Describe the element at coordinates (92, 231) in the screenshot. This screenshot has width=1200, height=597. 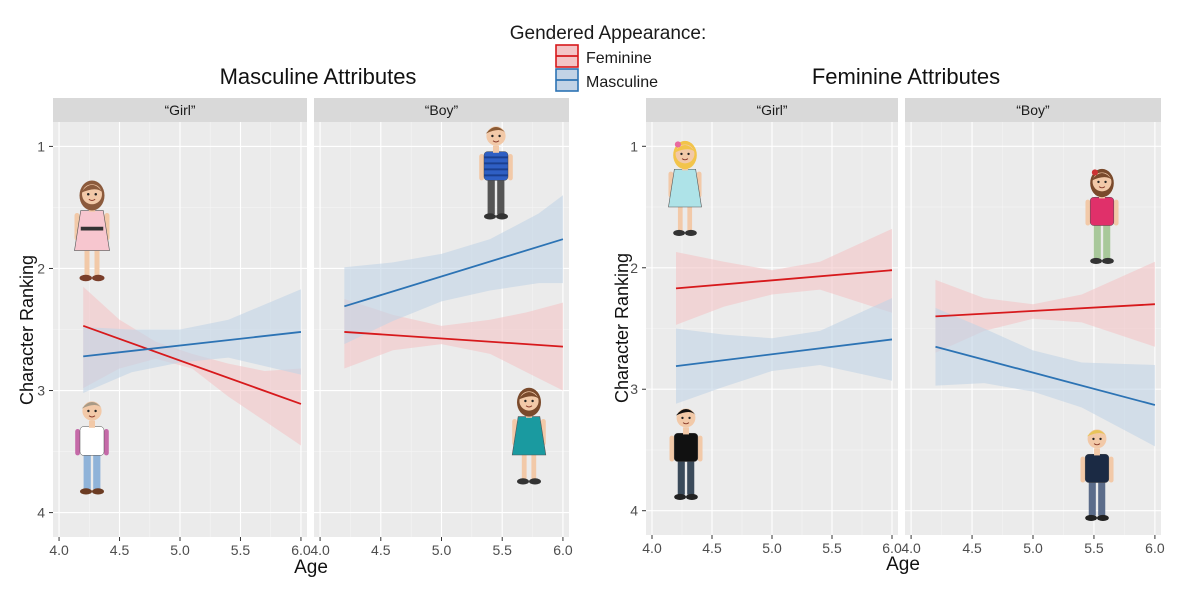
I see `character-feminine-girl-pink-dress` at that location.